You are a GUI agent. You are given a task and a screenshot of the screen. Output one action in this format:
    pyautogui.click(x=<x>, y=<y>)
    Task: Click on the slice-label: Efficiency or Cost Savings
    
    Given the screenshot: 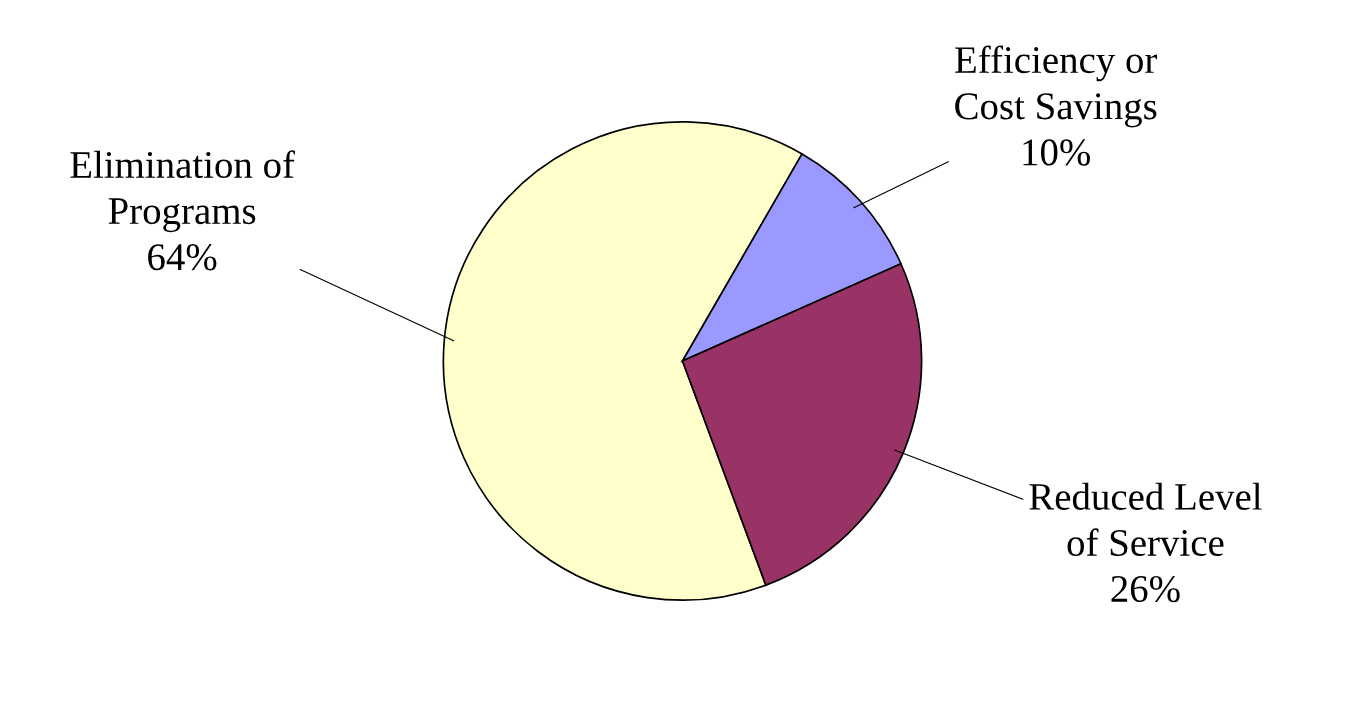 What is the action you would take?
    pyautogui.click(x=1056, y=86)
    